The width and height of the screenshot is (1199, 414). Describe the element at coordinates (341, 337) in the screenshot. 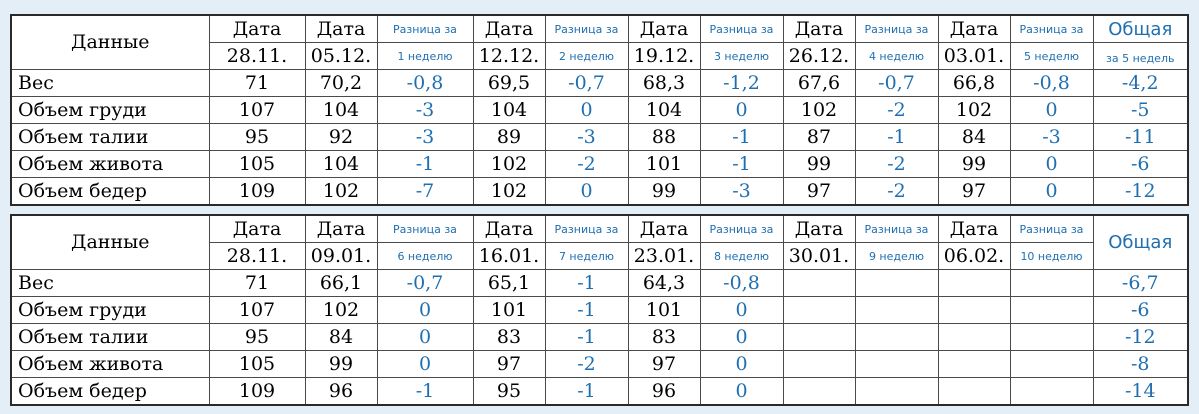

I see `value-cell: 84` at that location.